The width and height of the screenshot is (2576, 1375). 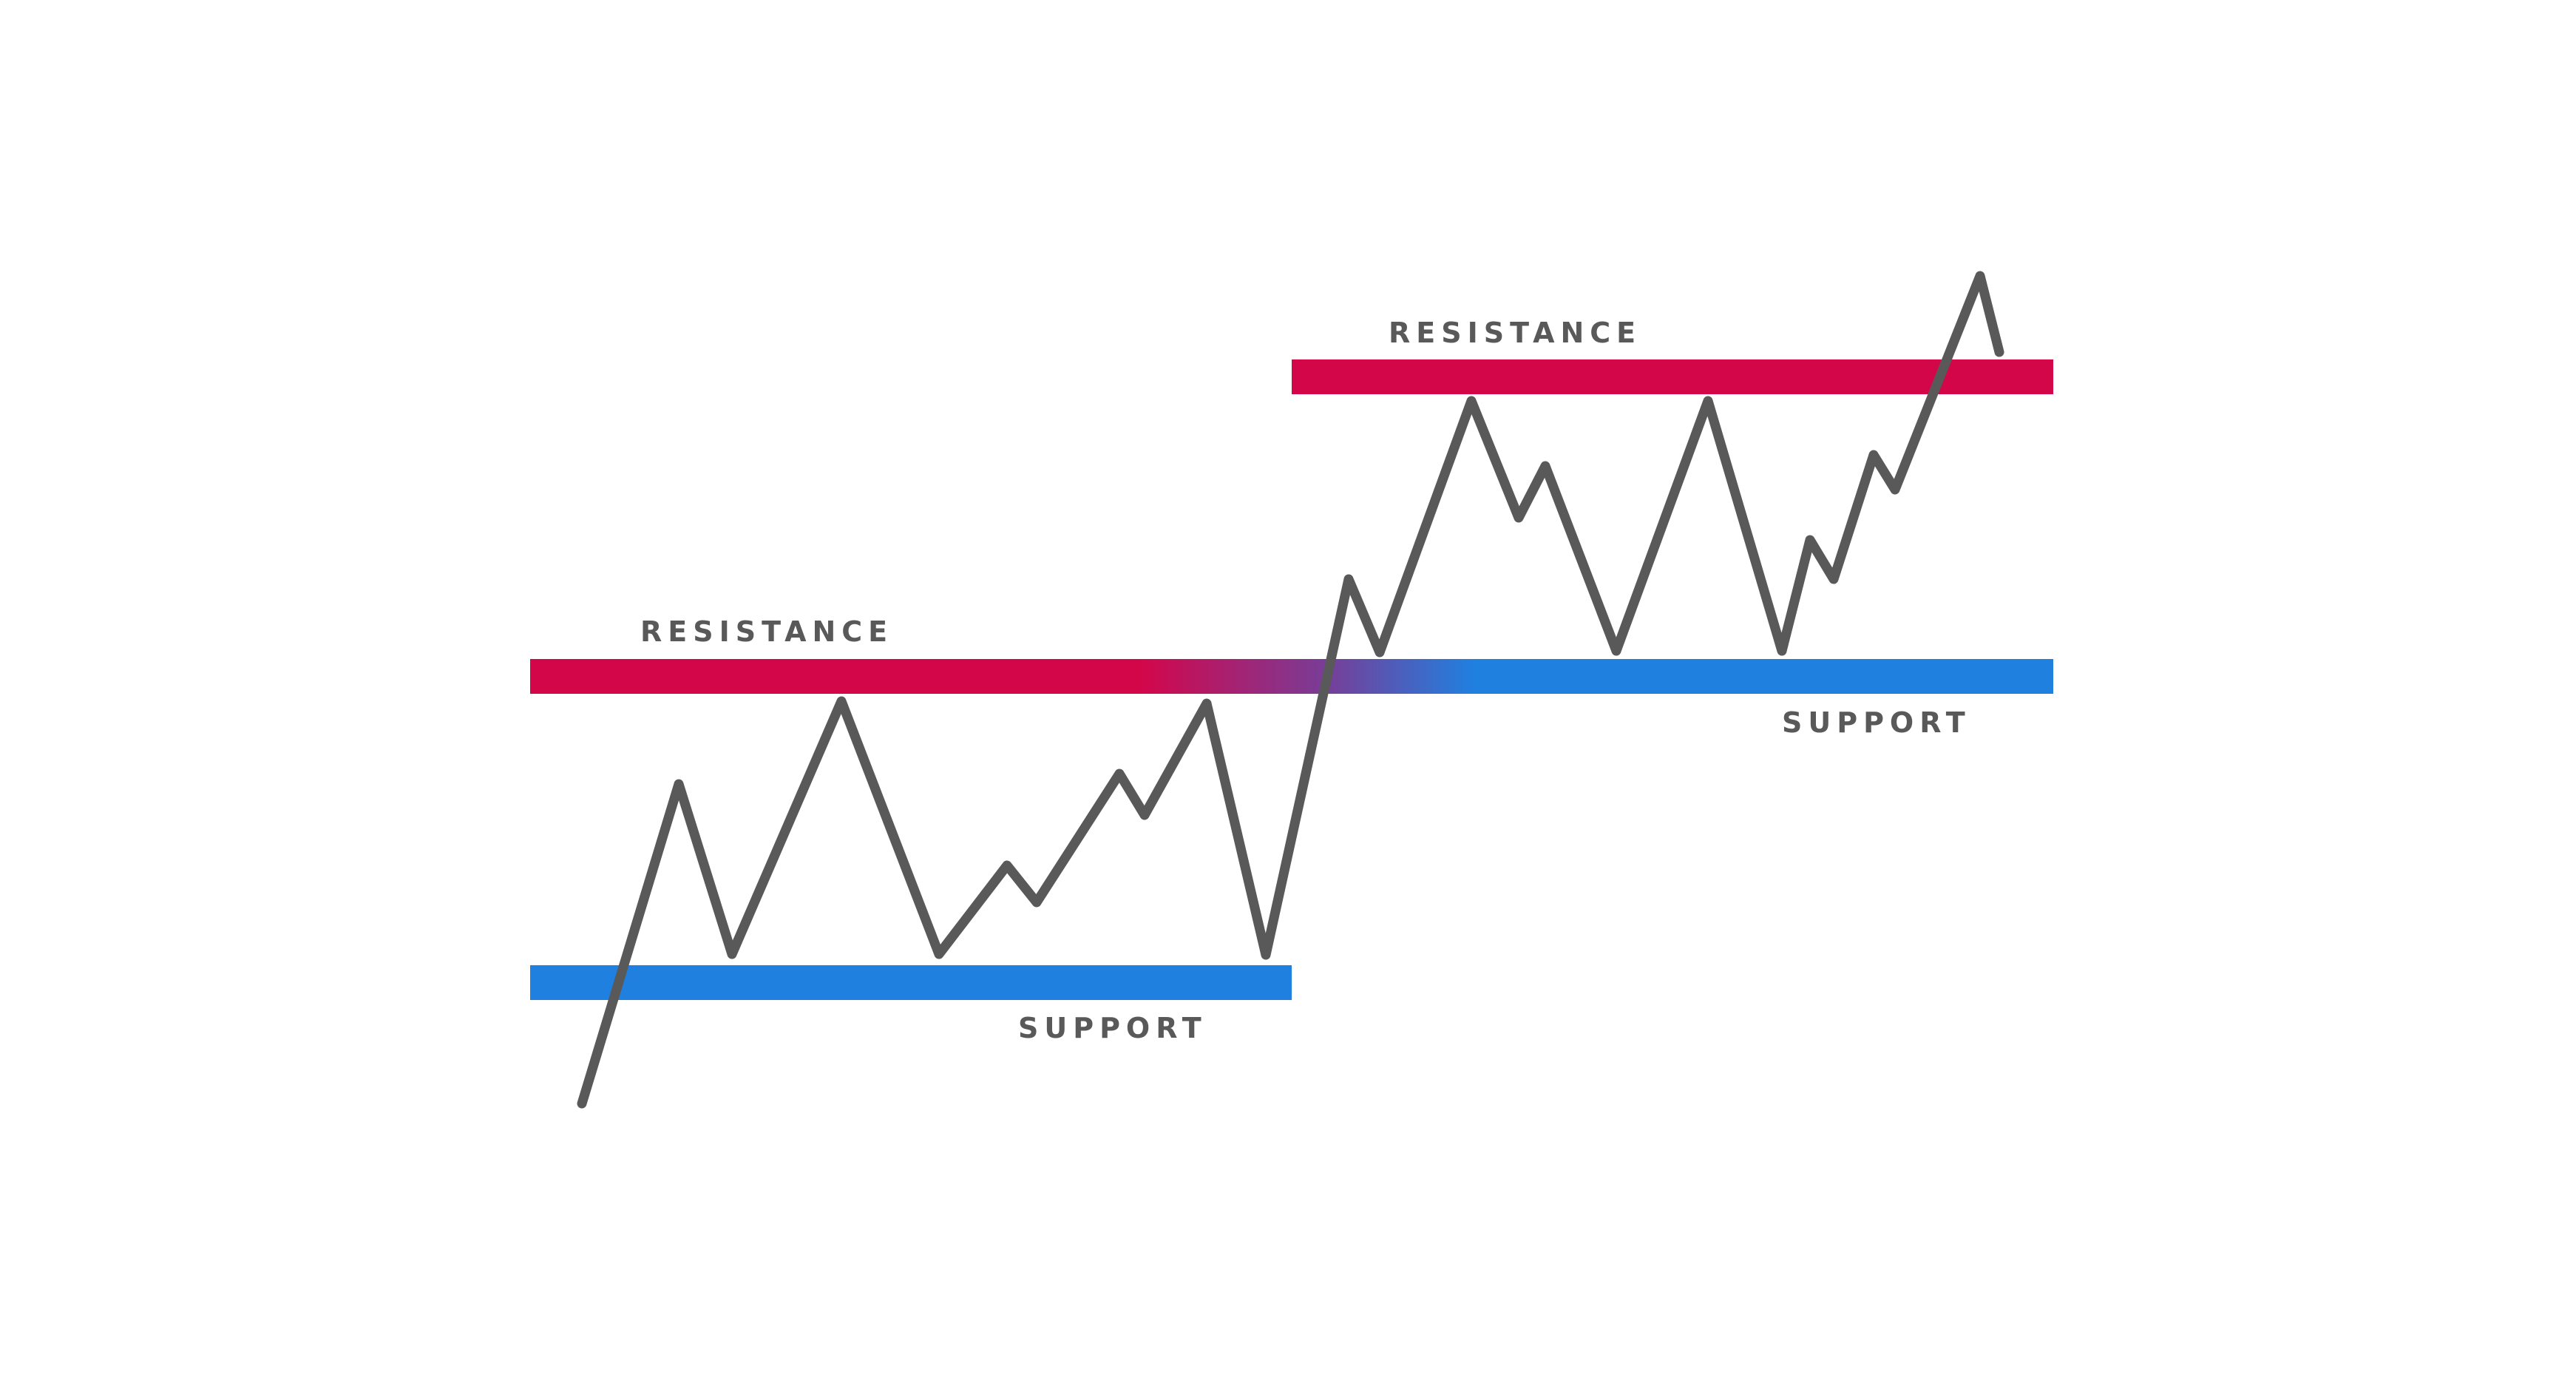 What do you see at coordinates (1112, 1028) in the screenshot?
I see `first-support-label: SUPPORT` at bounding box center [1112, 1028].